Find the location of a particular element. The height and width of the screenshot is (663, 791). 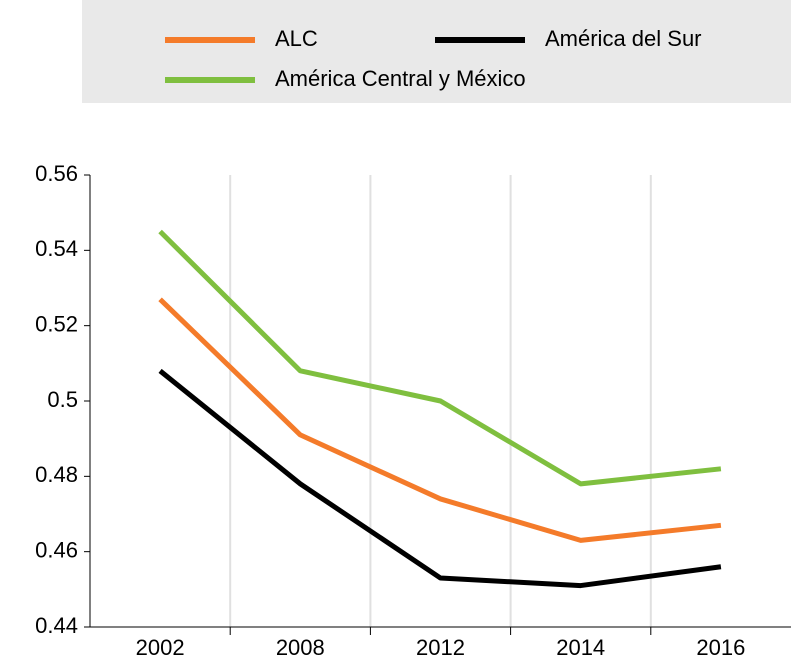

x-tick-label: 2002 is located at coordinates (160, 647).